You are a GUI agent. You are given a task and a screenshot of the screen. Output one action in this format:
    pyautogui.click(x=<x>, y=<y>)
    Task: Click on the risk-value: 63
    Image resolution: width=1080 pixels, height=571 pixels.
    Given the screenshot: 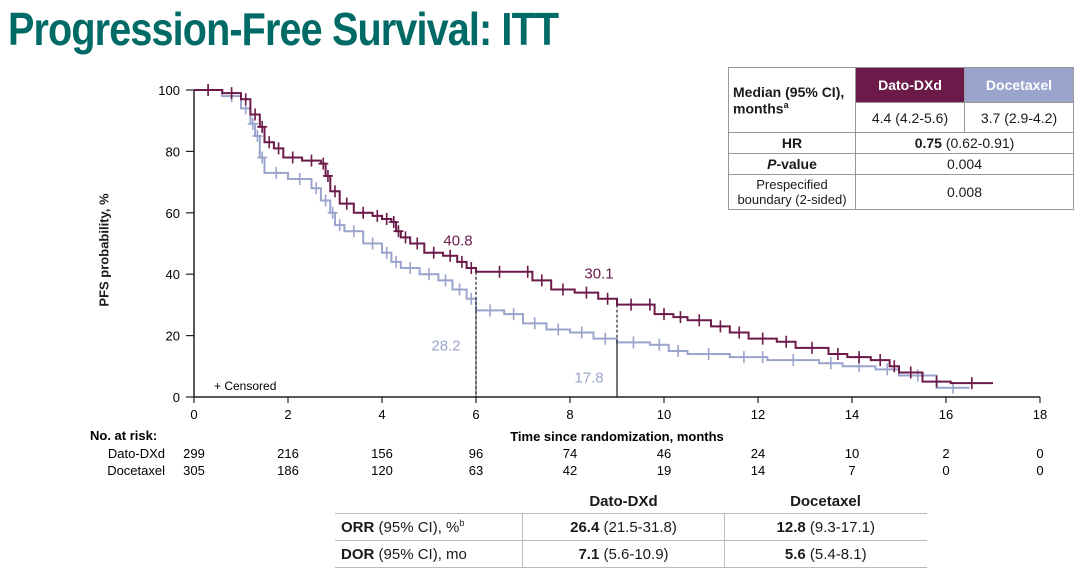 What is the action you would take?
    pyautogui.click(x=476, y=470)
    